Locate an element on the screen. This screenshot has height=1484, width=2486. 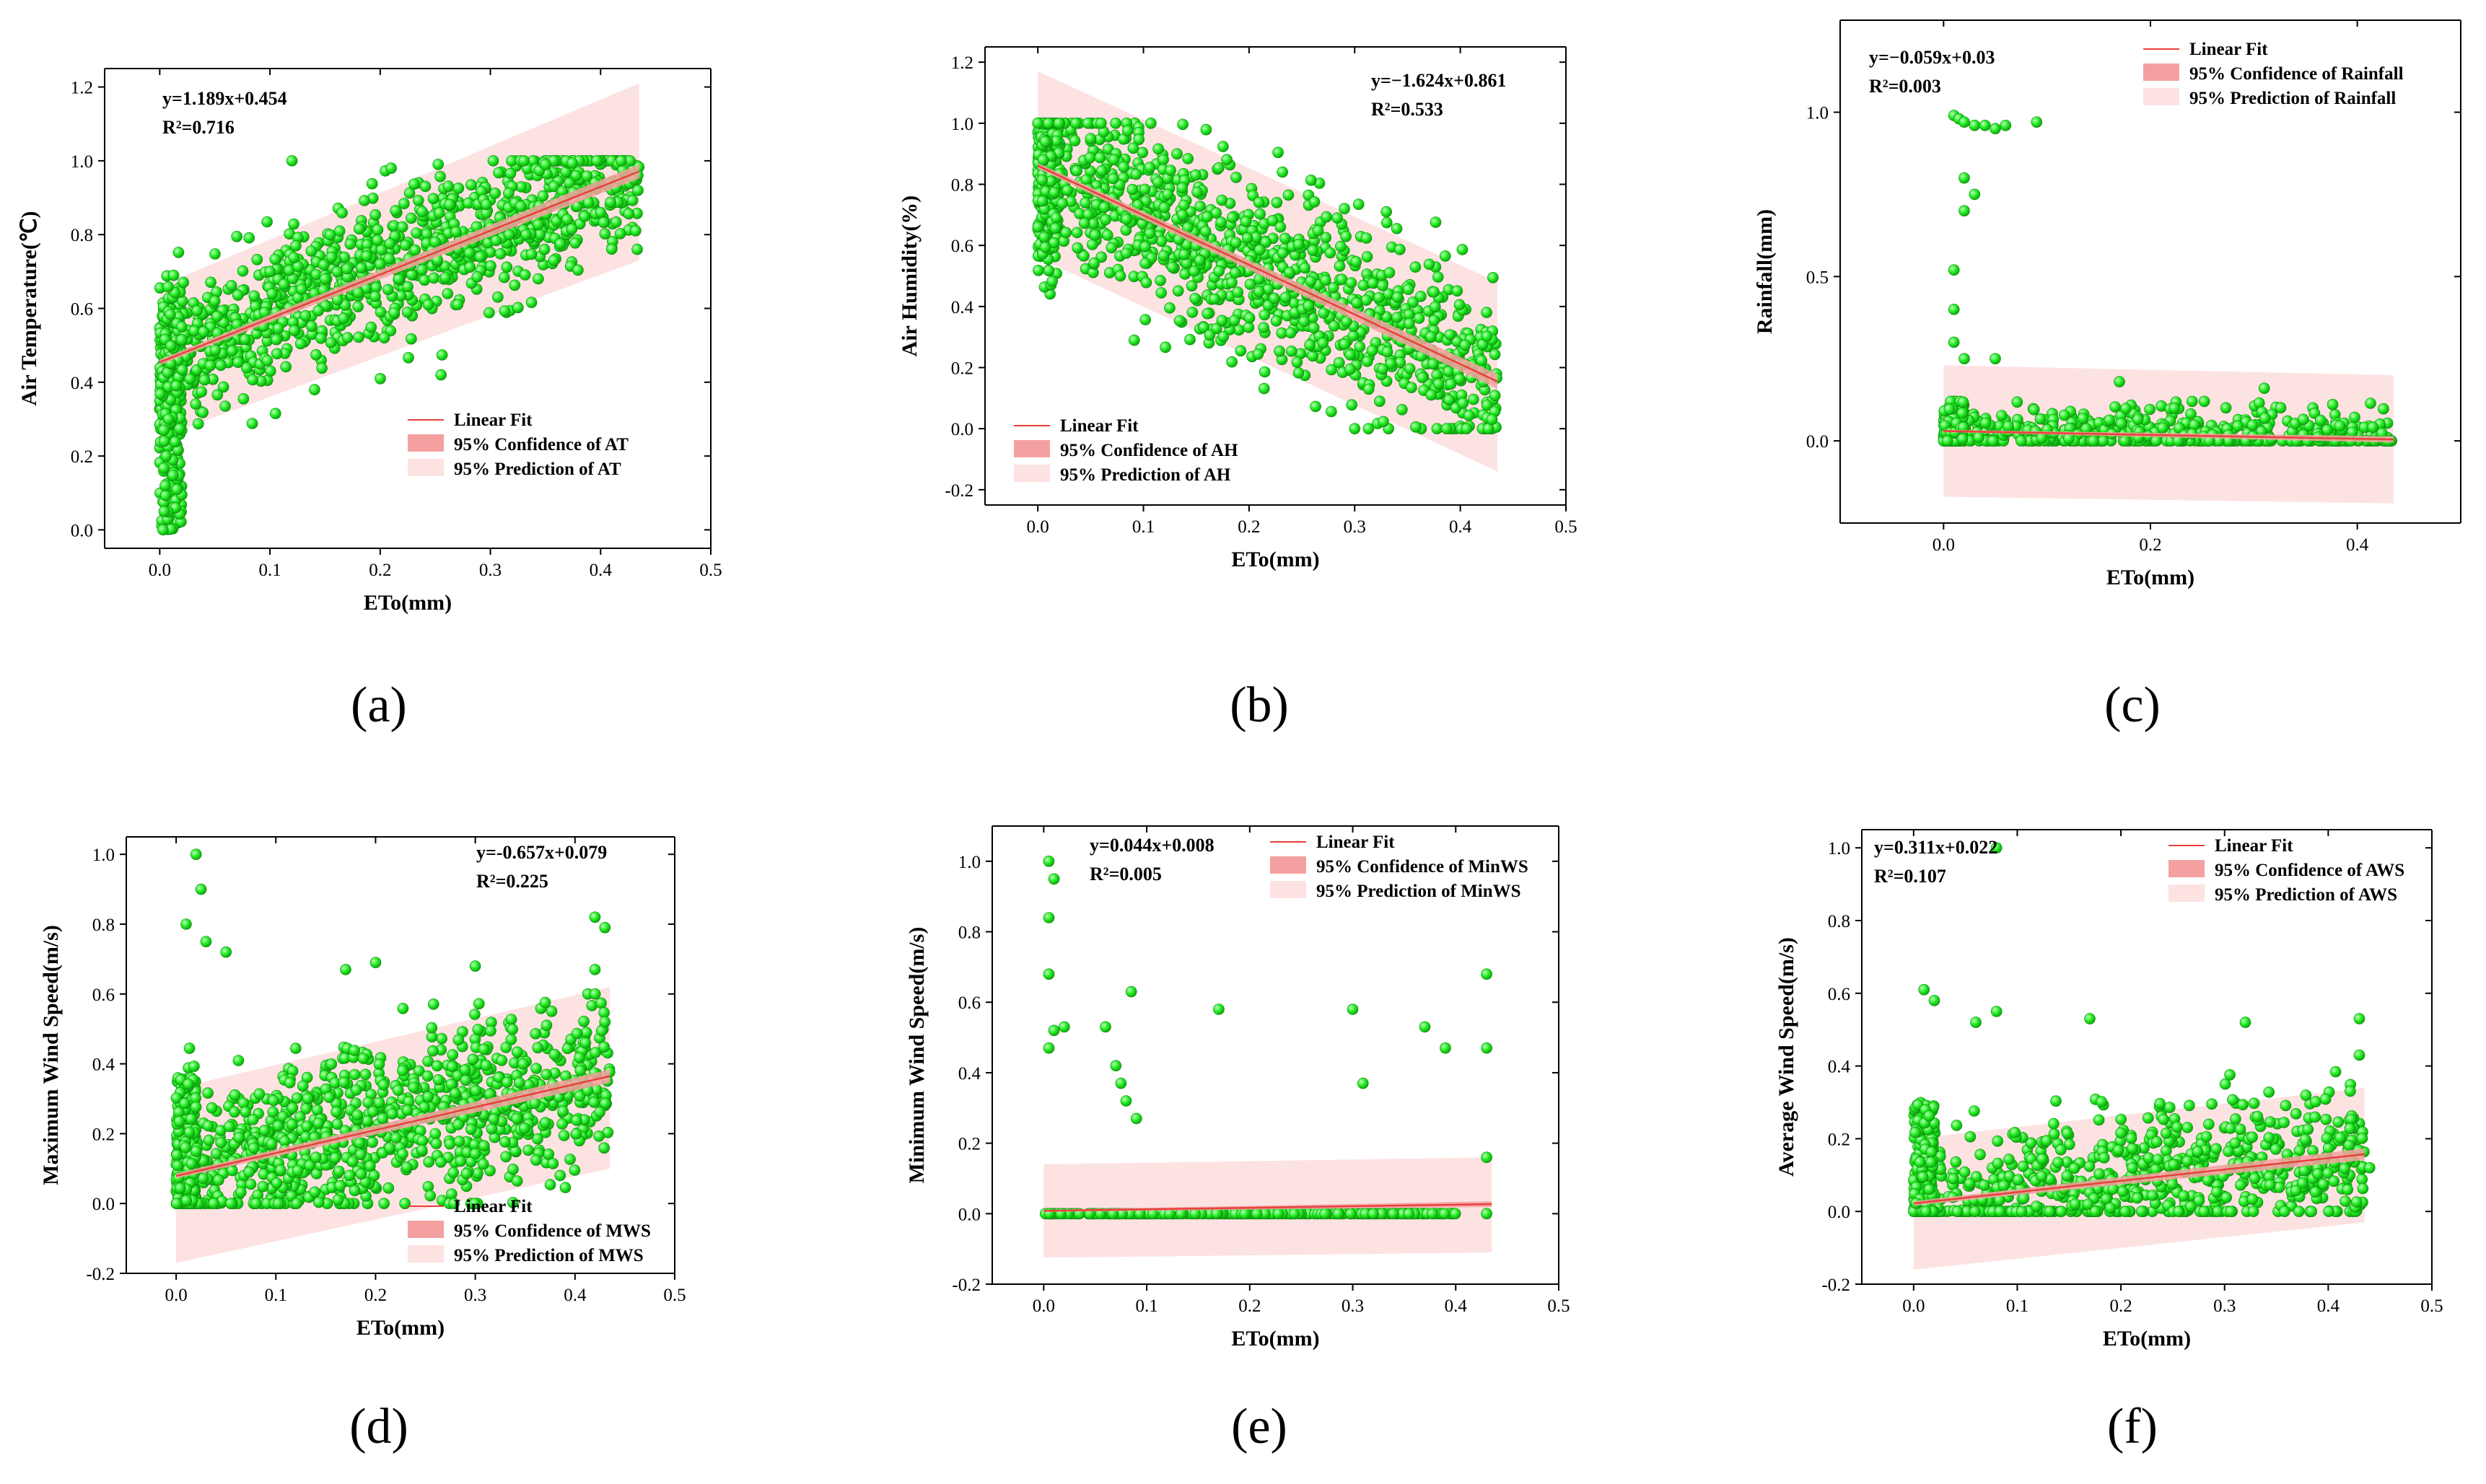
y-axis-label: Air Humidity(%) is located at coordinates (910, 276).